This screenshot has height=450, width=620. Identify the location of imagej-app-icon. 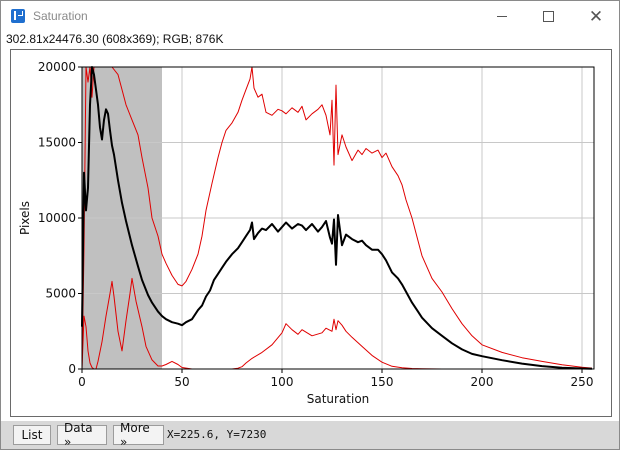
(18, 16).